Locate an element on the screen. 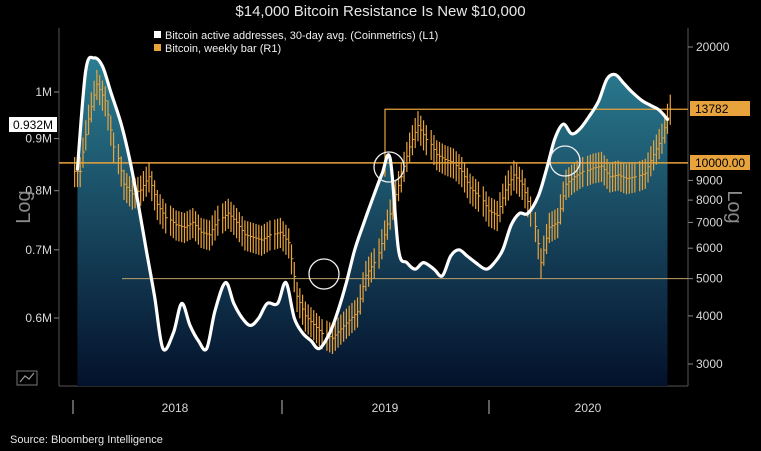 The width and height of the screenshot is (761, 451). left-tick-label: 0.8M is located at coordinates (38, 191).